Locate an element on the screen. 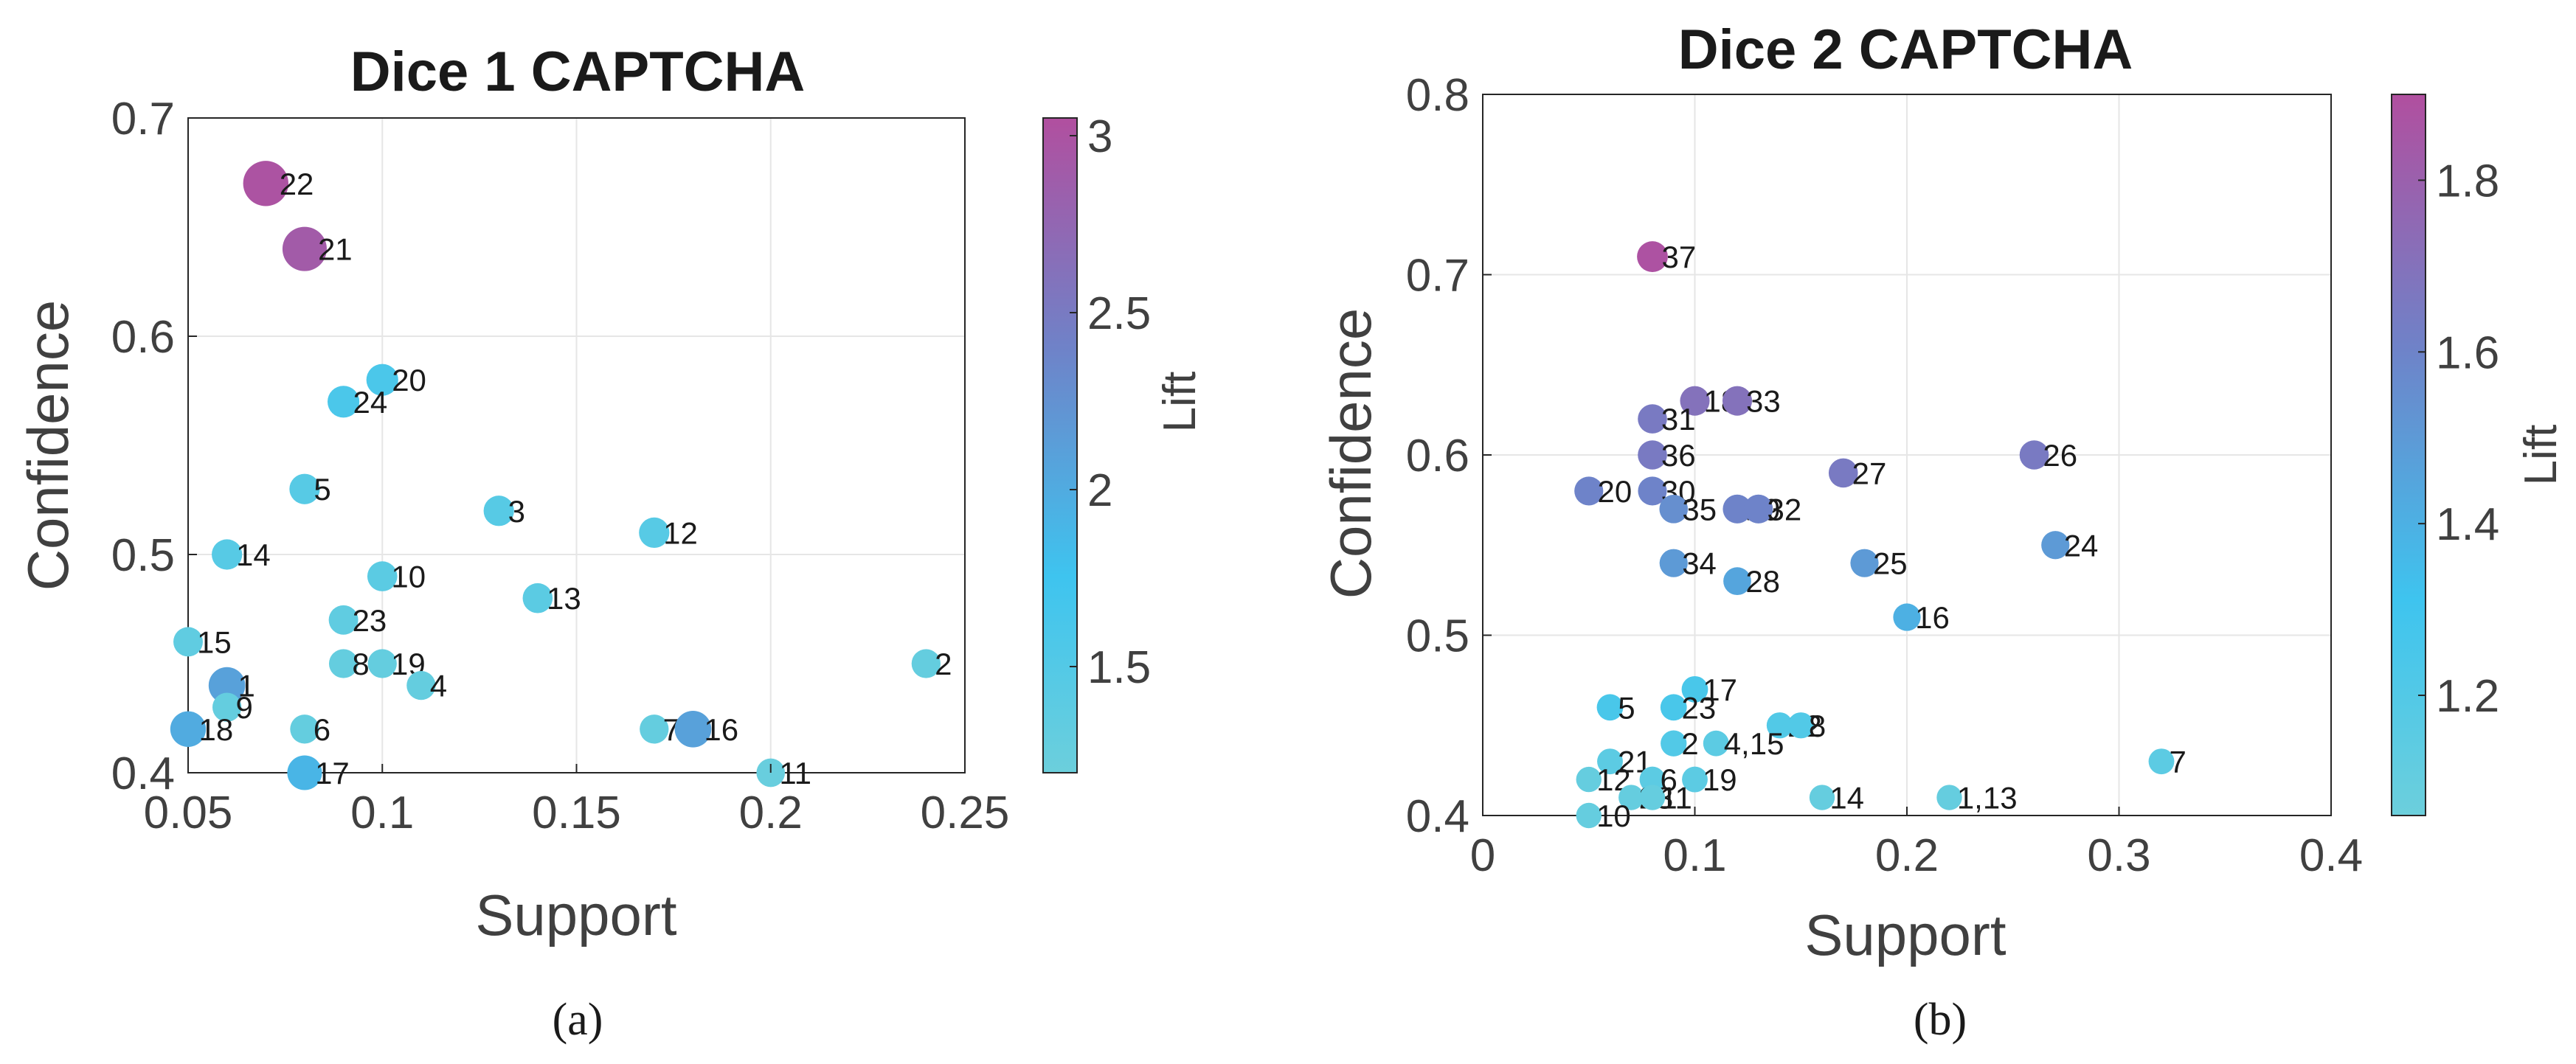 The height and width of the screenshot is (1064, 2576). panel-b-xtick-label: 0.1 is located at coordinates (1694, 855).